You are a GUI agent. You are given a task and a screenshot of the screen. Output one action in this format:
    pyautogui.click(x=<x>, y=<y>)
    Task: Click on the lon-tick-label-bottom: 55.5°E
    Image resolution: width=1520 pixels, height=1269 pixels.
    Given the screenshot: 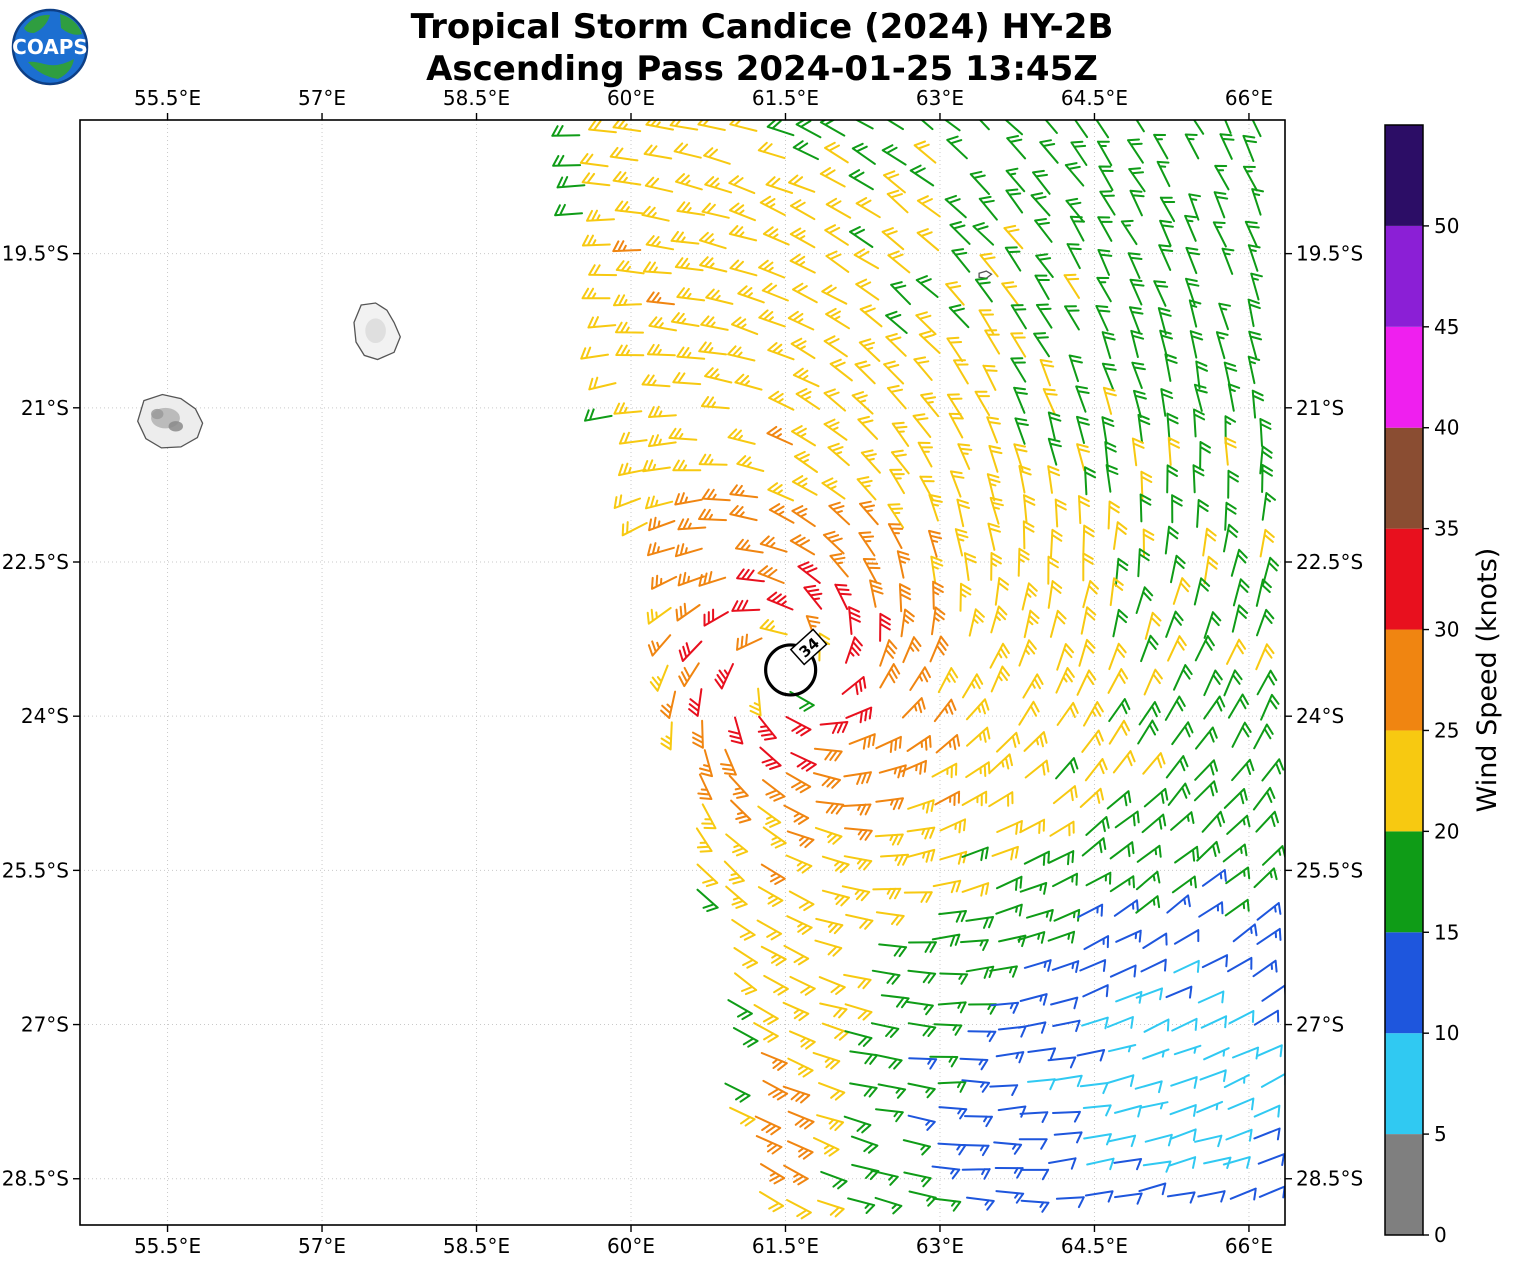 What is the action you would take?
    pyautogui.click(x=167, y=1246)
    